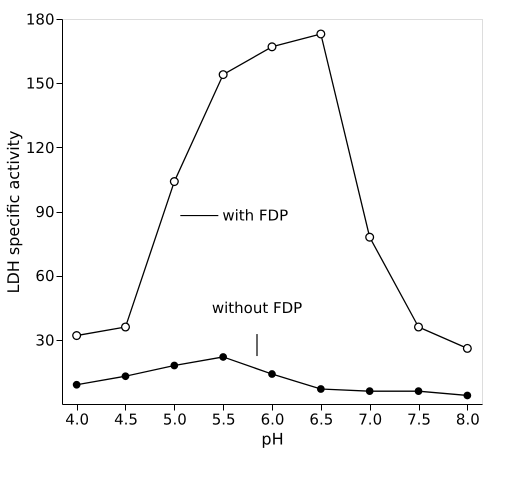  Describe the element at coordinates (174, 419) in the screenshot. I see `x-tick-label: 5.0` at that location.